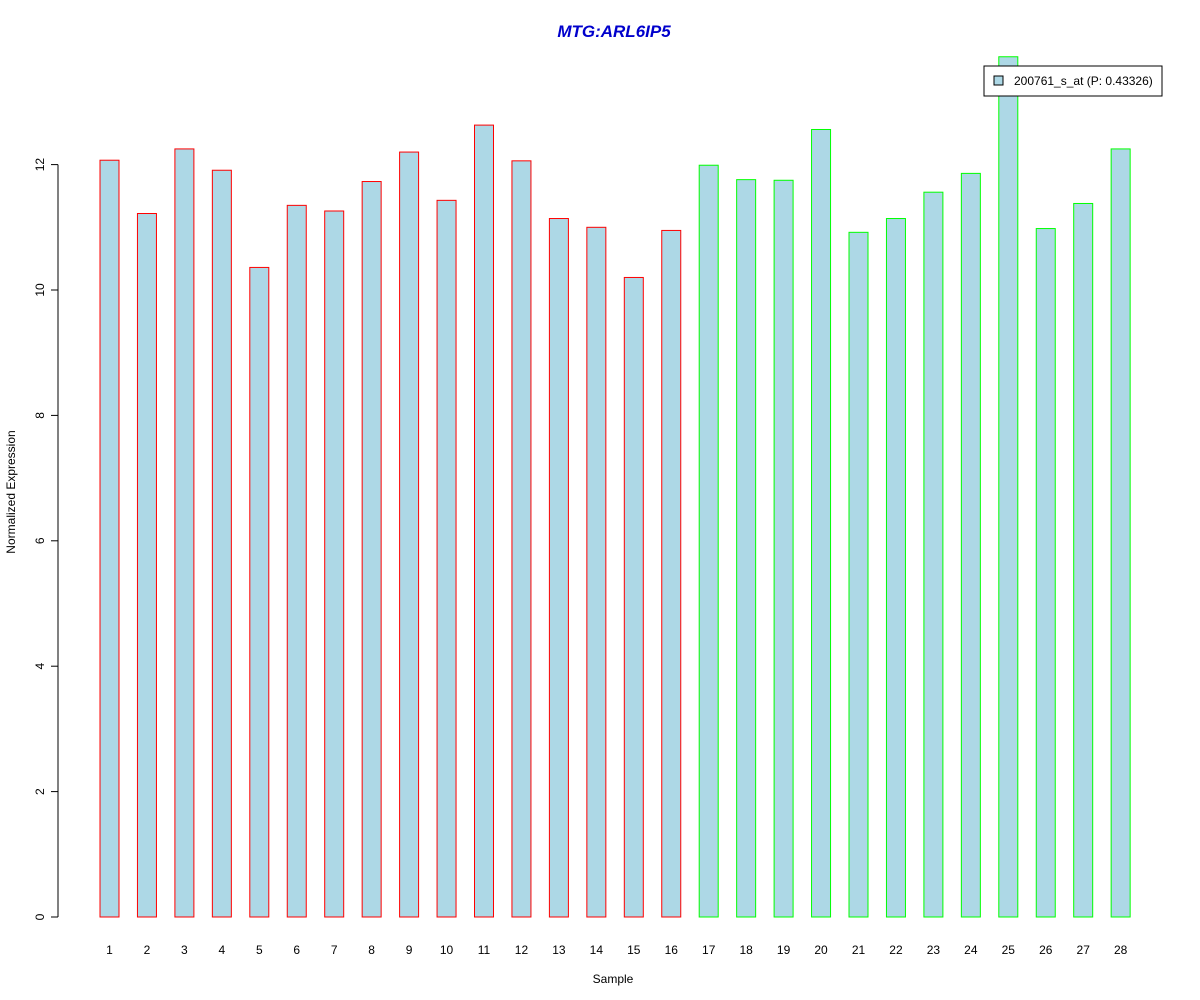 Image resolution: width=1200 pixels, height=1000 pixels. I want to click on y-tick-label: 8, so click(40, 415).